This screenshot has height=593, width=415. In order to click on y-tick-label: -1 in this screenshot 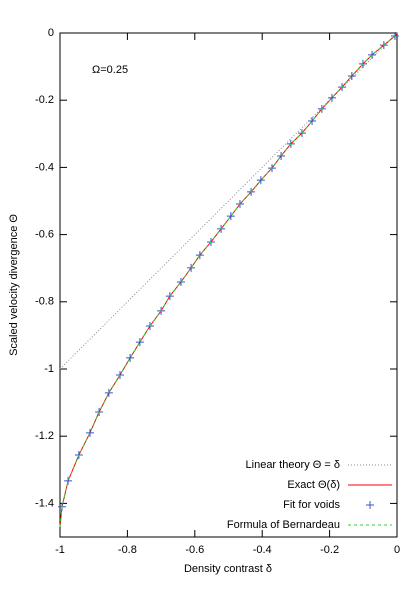, I will do `click(49, 369)`.